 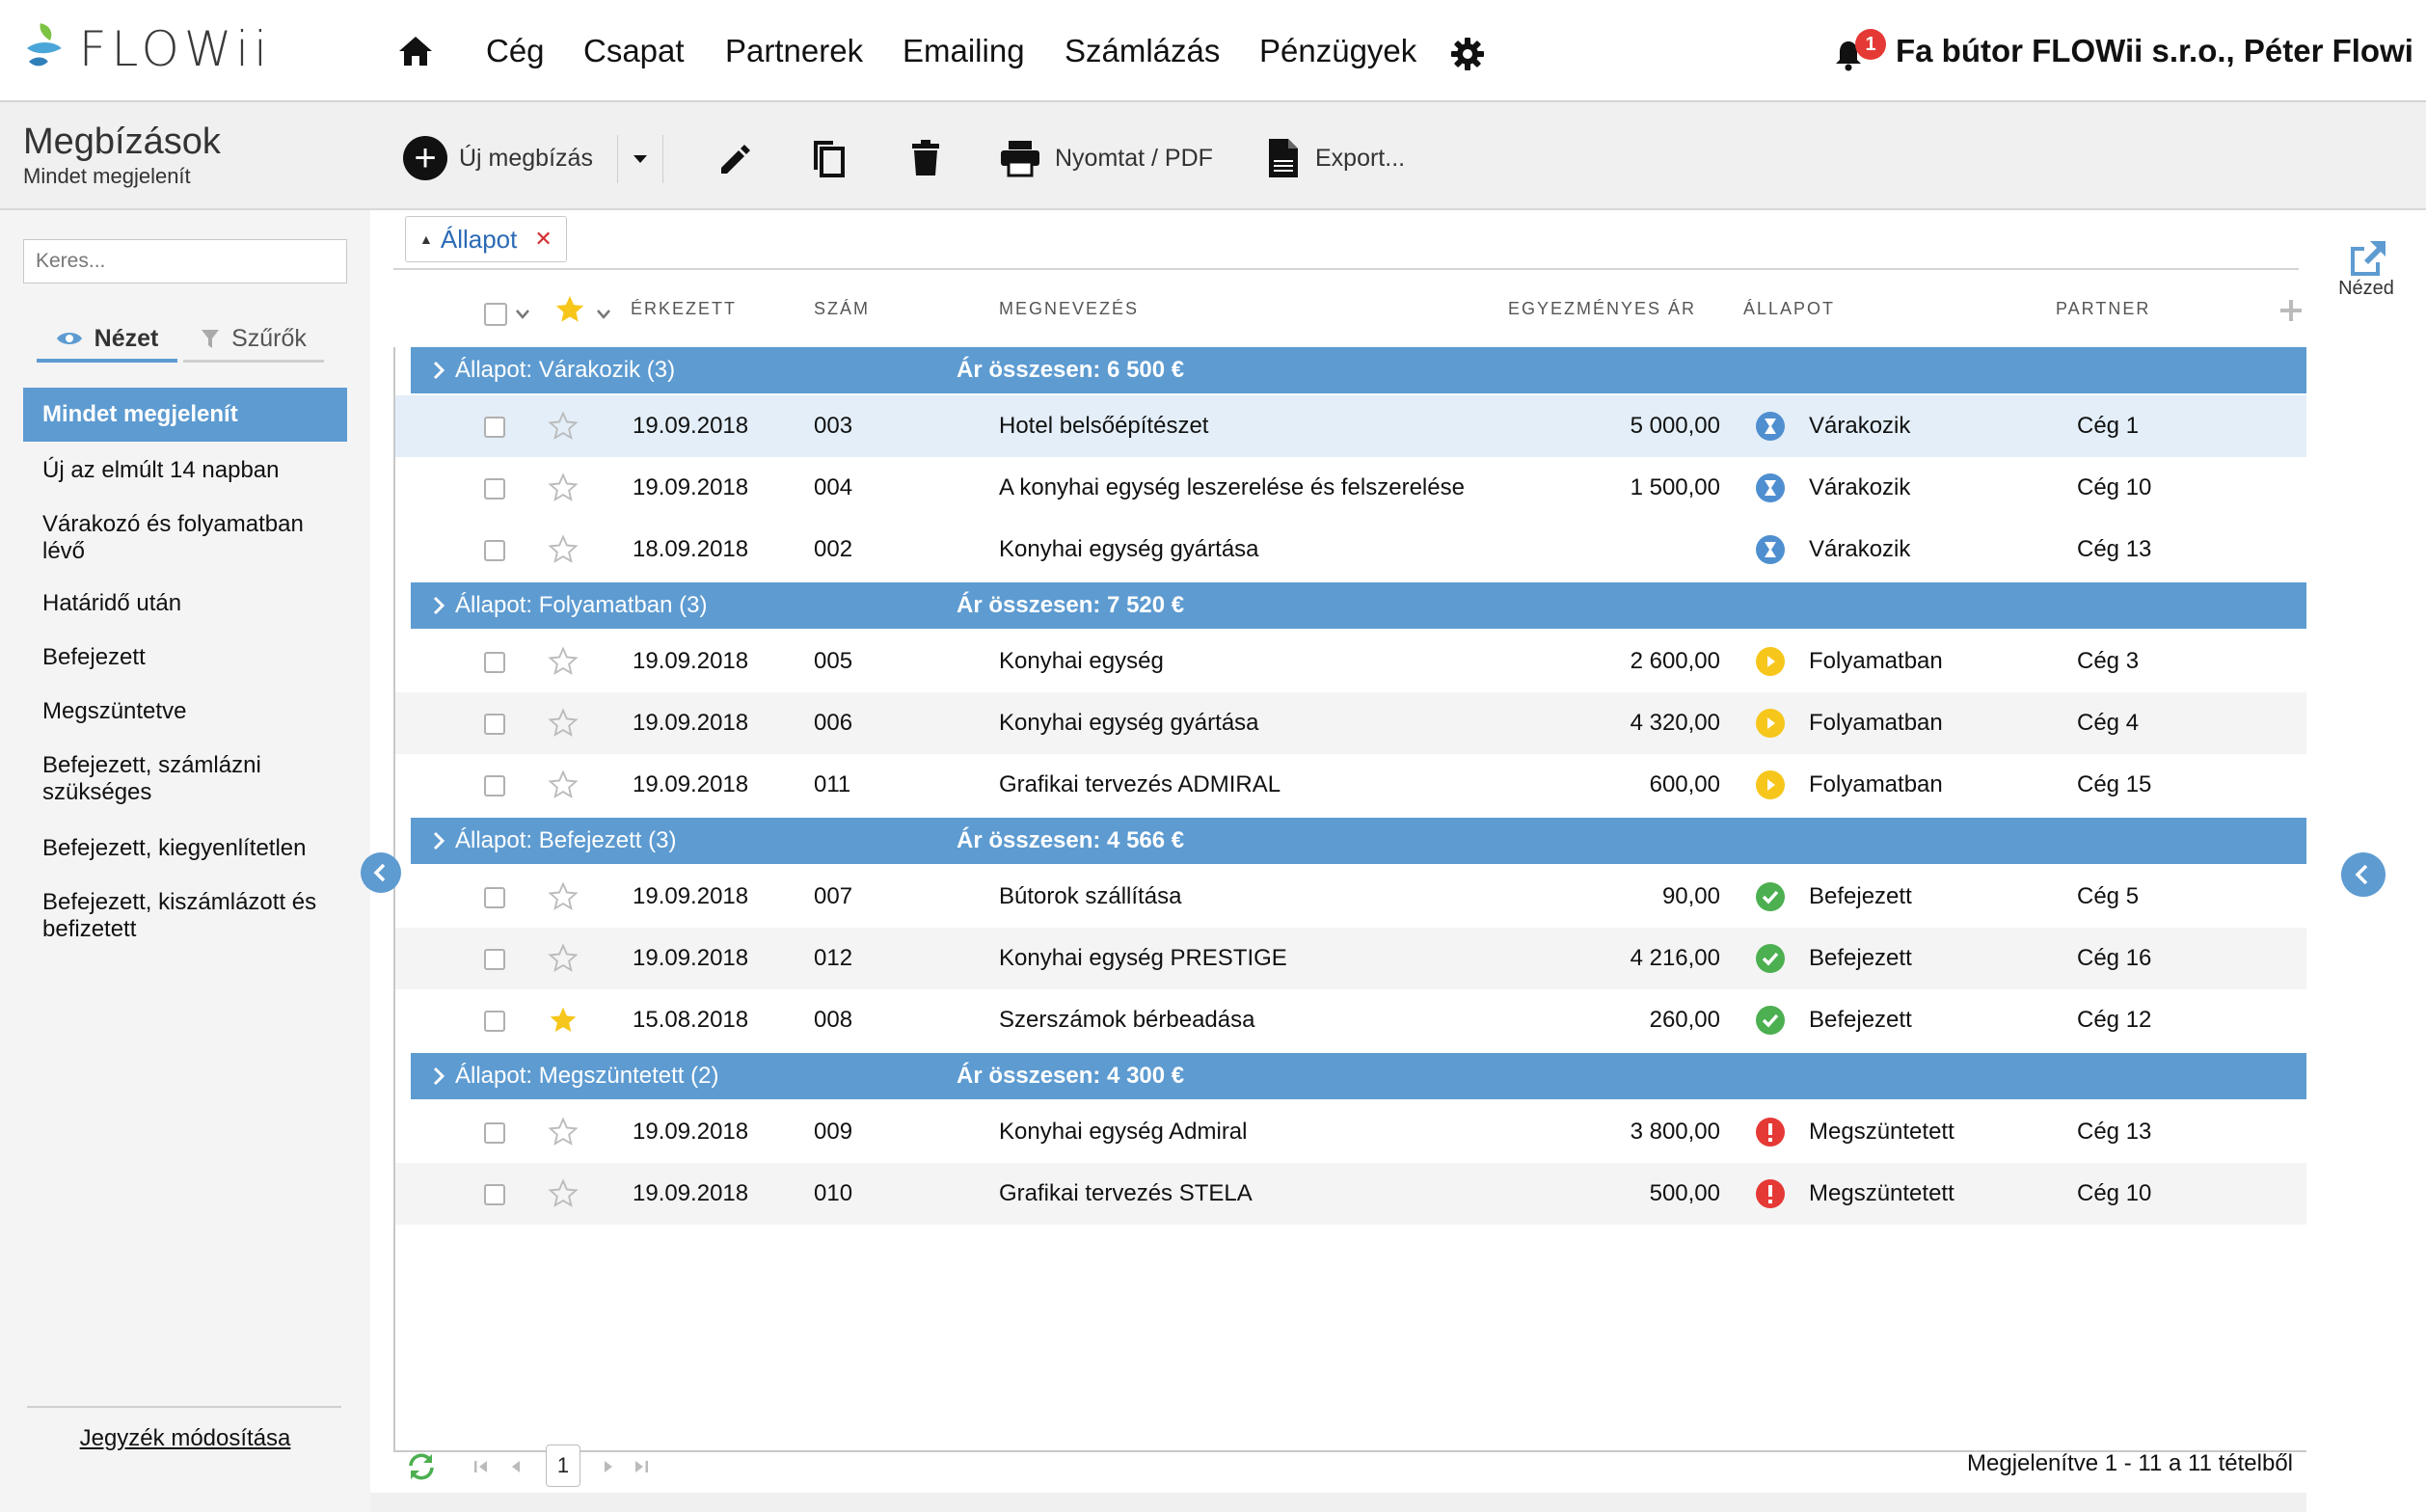 What do you see at coordinates (829, 158) in the screenshot?
I see `copy-button` at bounding box center [829, 158].